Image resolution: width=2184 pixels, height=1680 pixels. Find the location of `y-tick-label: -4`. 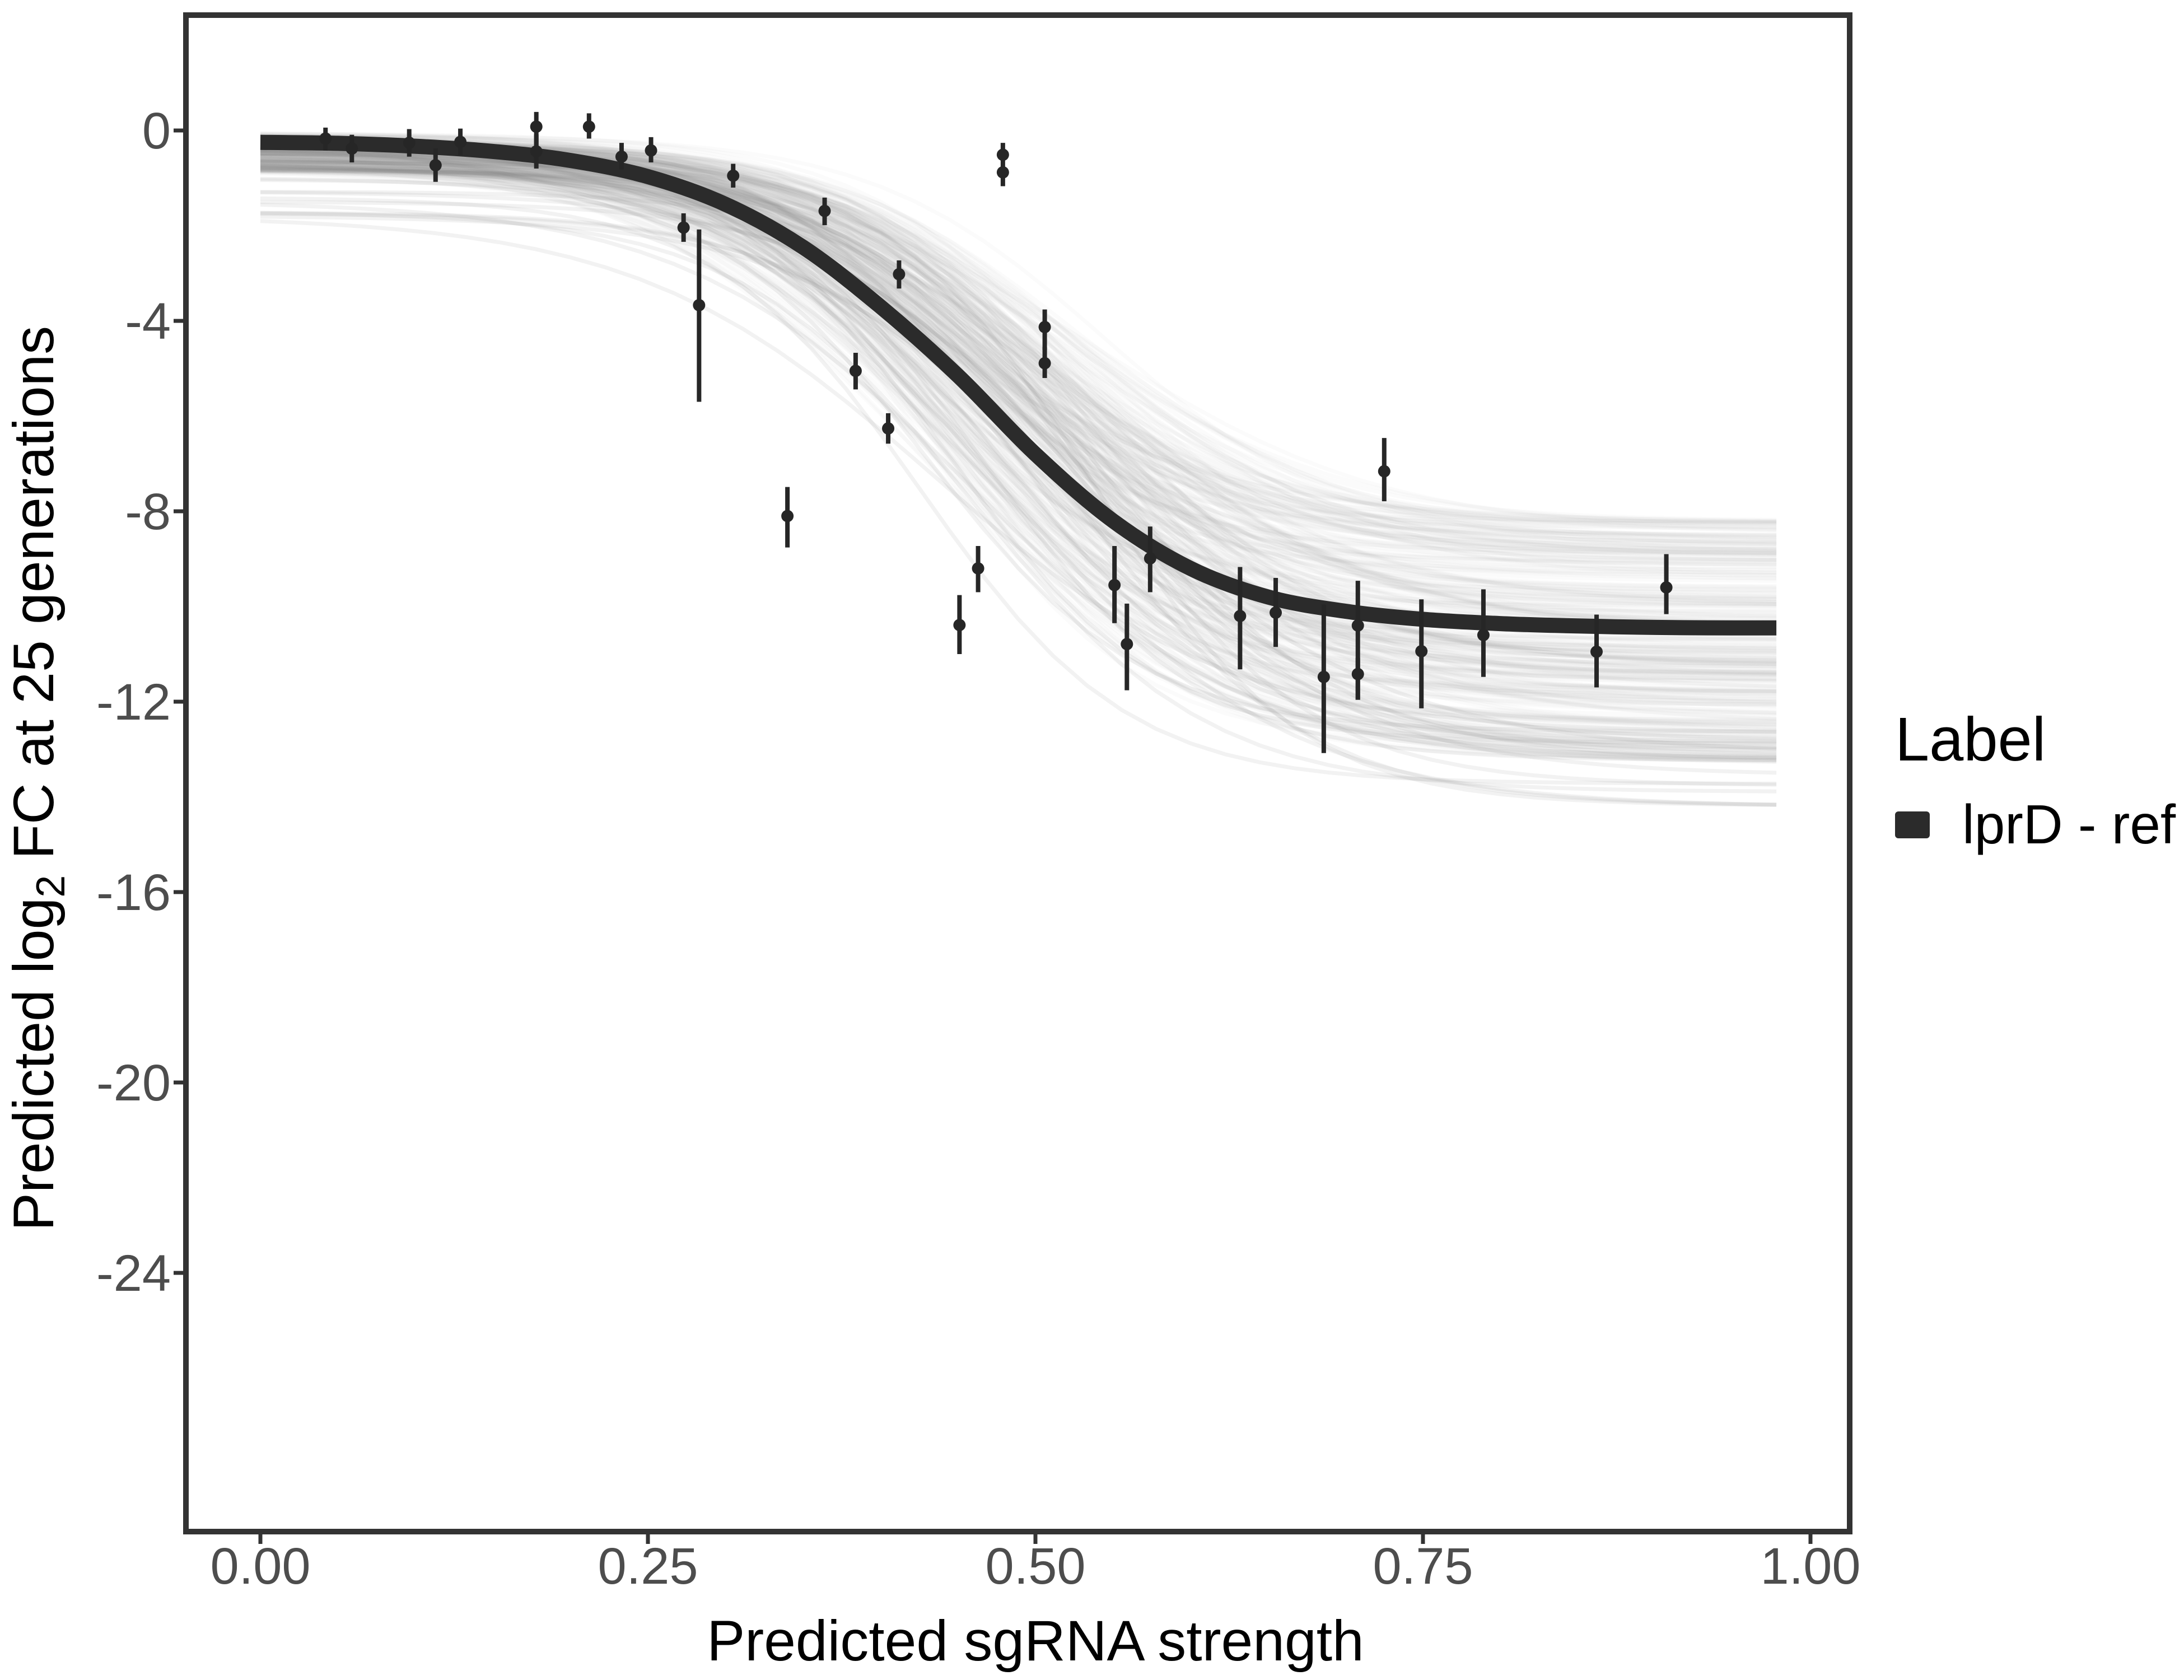

y-tick-label: -4 is located at coordinates (148, 322).